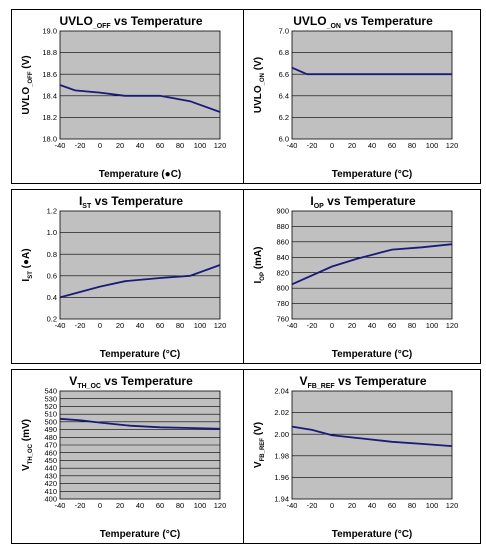 The image size is (486, 558). I want to click on chart-title: IST vs Temperature, so click(131, 202).